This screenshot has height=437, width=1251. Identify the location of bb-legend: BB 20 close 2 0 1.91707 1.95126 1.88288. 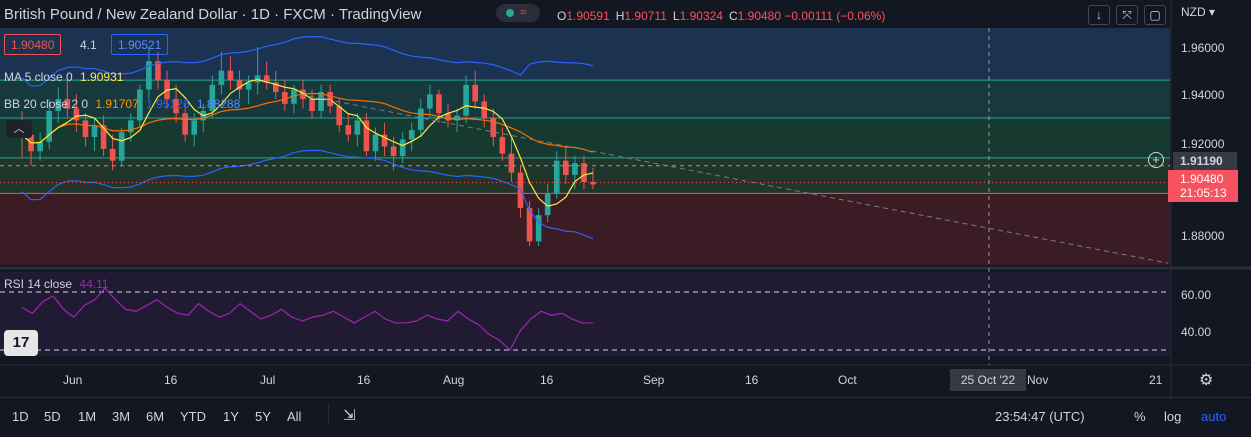
(122, 104).